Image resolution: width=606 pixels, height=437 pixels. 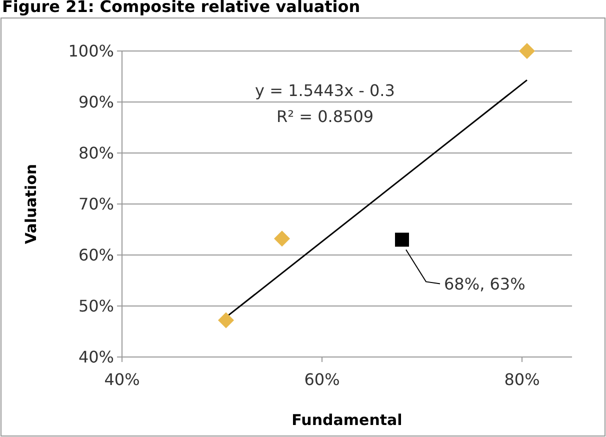 What do you see at coordinates (181, 8) in the screenshot?
I see `chart-title: Figure 21: Composite relative valuation` at bounding box center [181, 8].